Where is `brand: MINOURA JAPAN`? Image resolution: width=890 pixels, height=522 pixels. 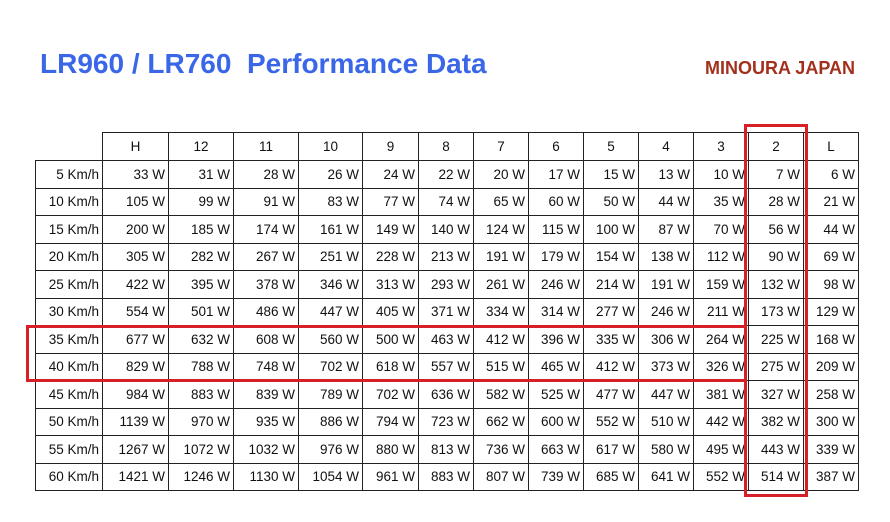 brand: MINOURA JAPAN is located at coordinates (779, 68).